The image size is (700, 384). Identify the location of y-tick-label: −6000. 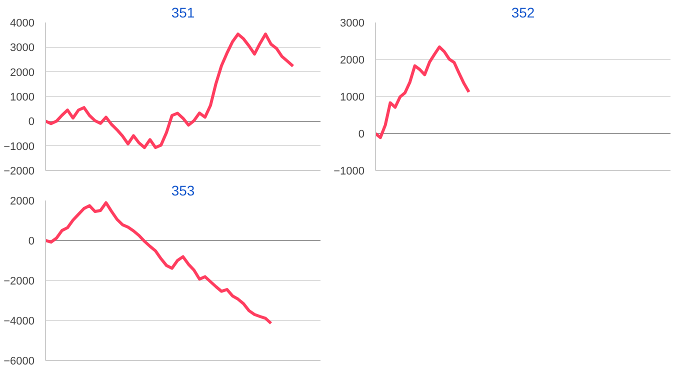
(19, 362).